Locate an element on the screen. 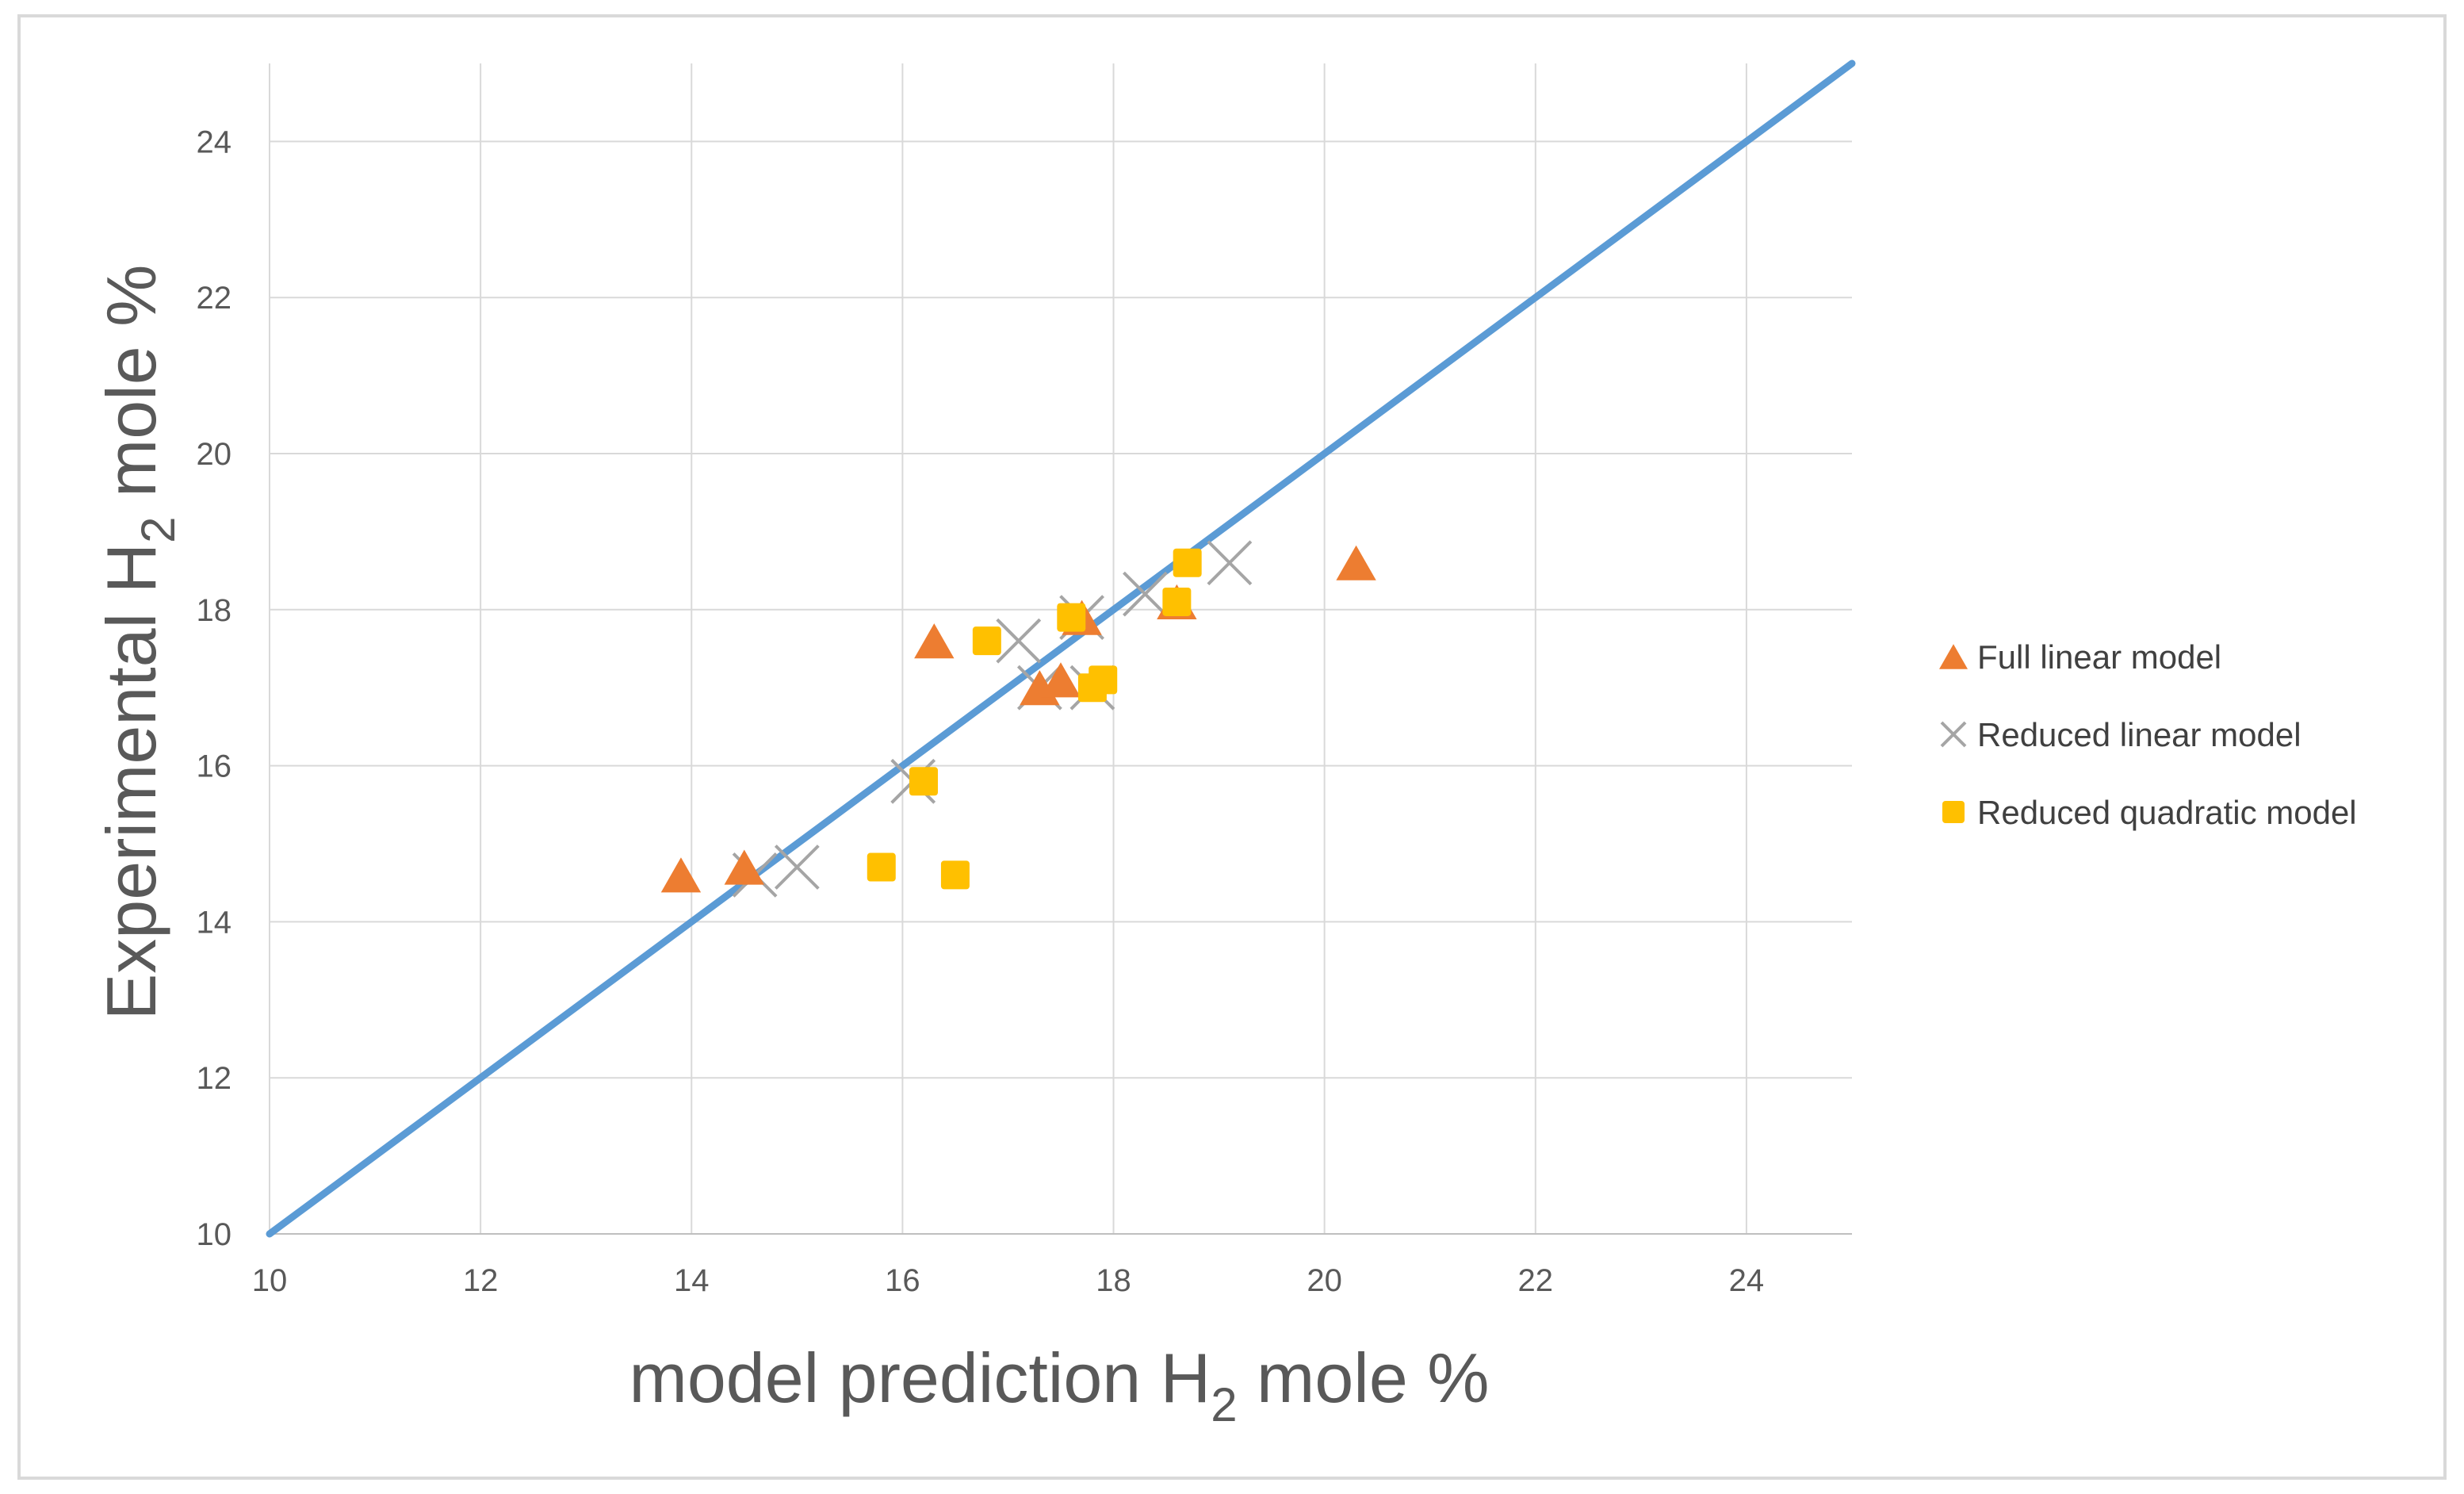 This screenshot has width=2464, height=1494. legend-label: Reduced quadratic model is located at coordinates (2167, 813).